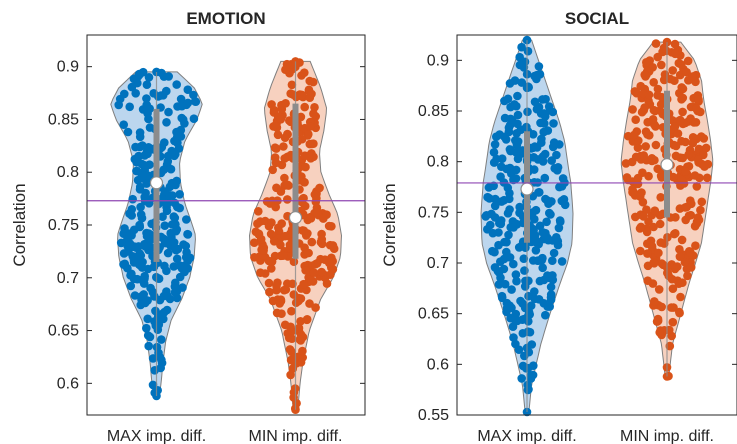  What do you see at coordinates (156, 72) in the screenshot?
I see `emotion-max-extreme-point` at bounding box center [156, 72].